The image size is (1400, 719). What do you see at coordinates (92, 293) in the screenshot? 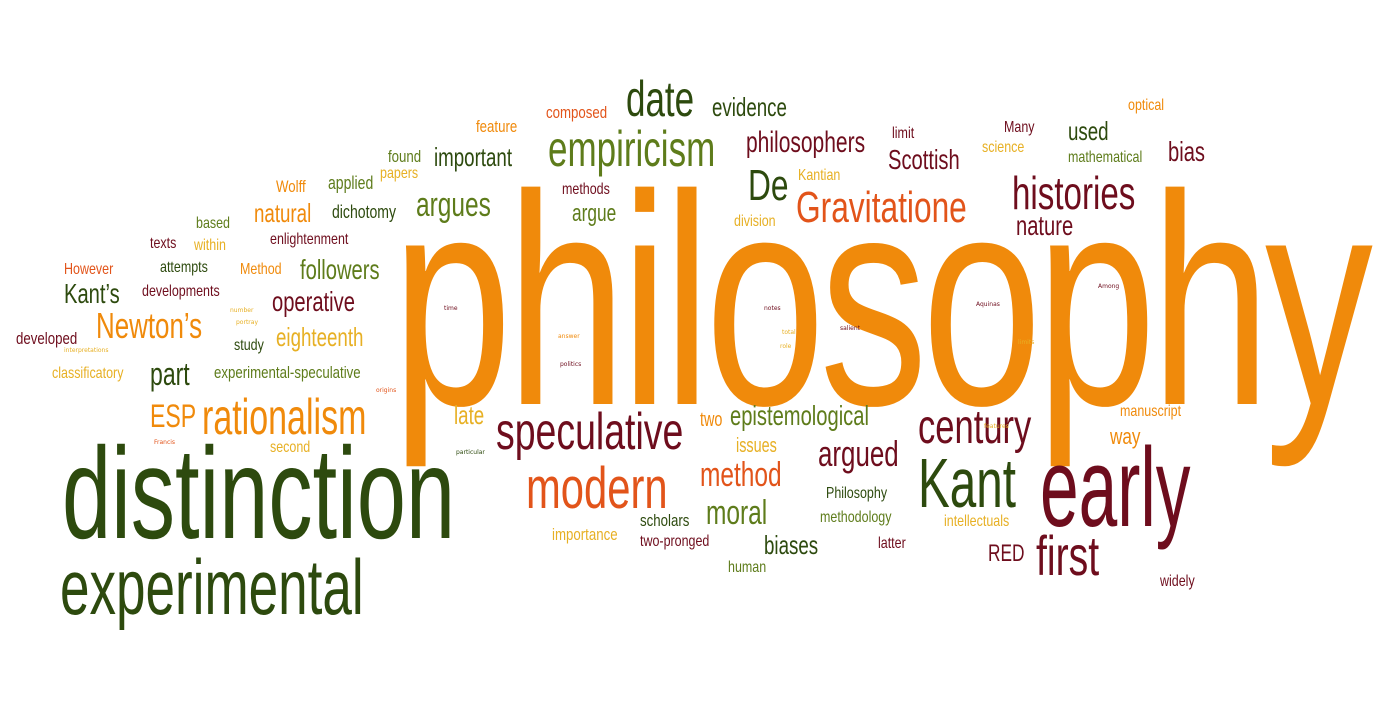
I see `word-kants: Kant’s` at bounding box center [92, 293].